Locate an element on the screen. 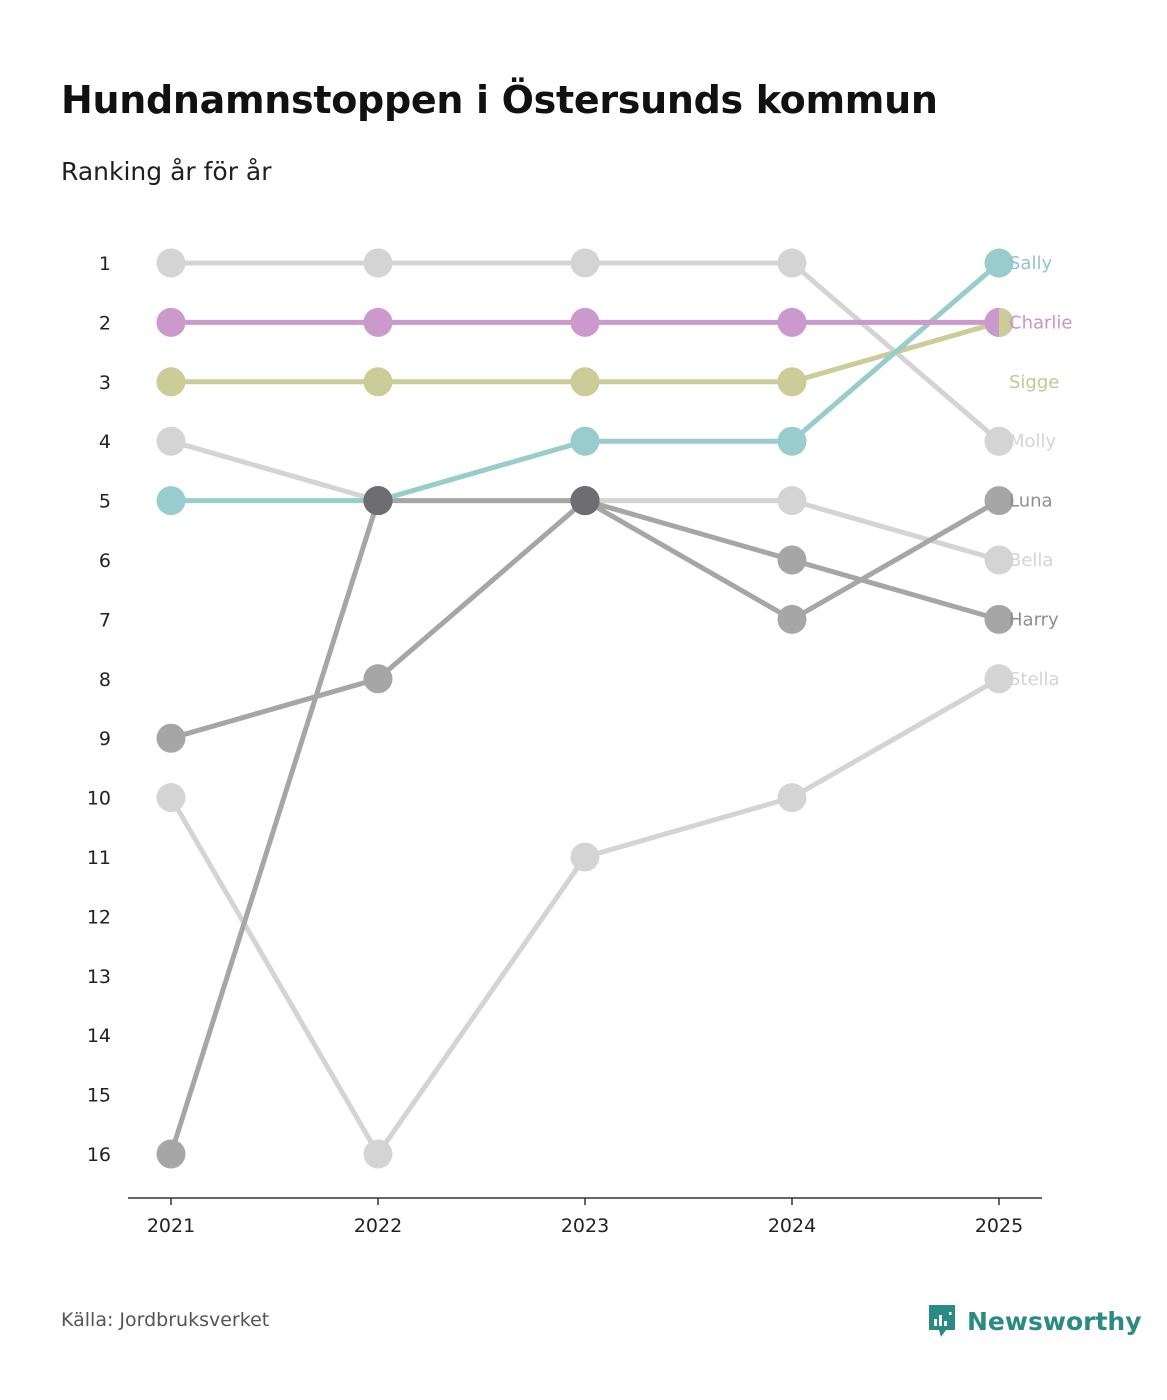 The width and height of the screenshot is (1167, 1400). end-label-luna: Luna is located at coordinates (1031, 501).